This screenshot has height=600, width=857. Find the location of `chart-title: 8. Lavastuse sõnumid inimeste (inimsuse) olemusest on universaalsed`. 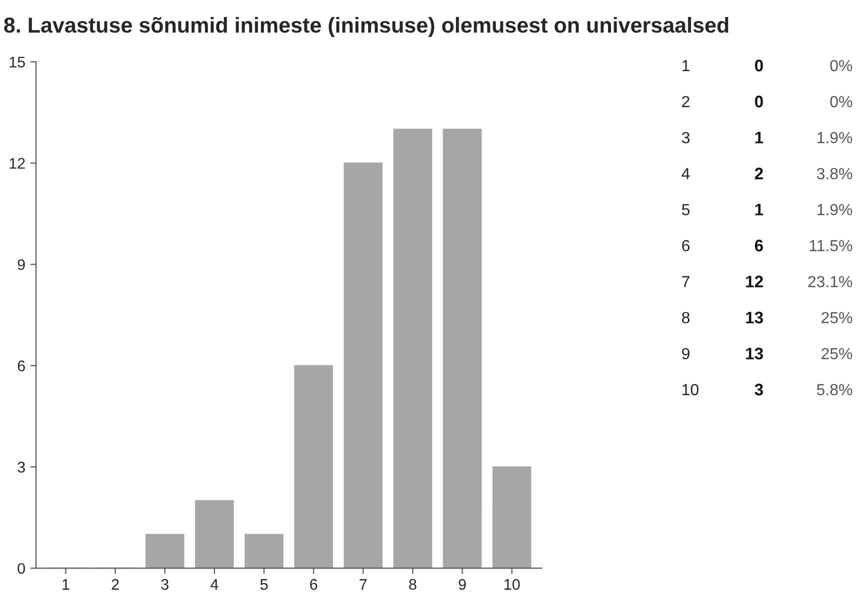

chart-title: 8. Lavastuse sõnumid inimeste (inimsuse) olemusest on universaalsed is located at coordinates (366, 27).